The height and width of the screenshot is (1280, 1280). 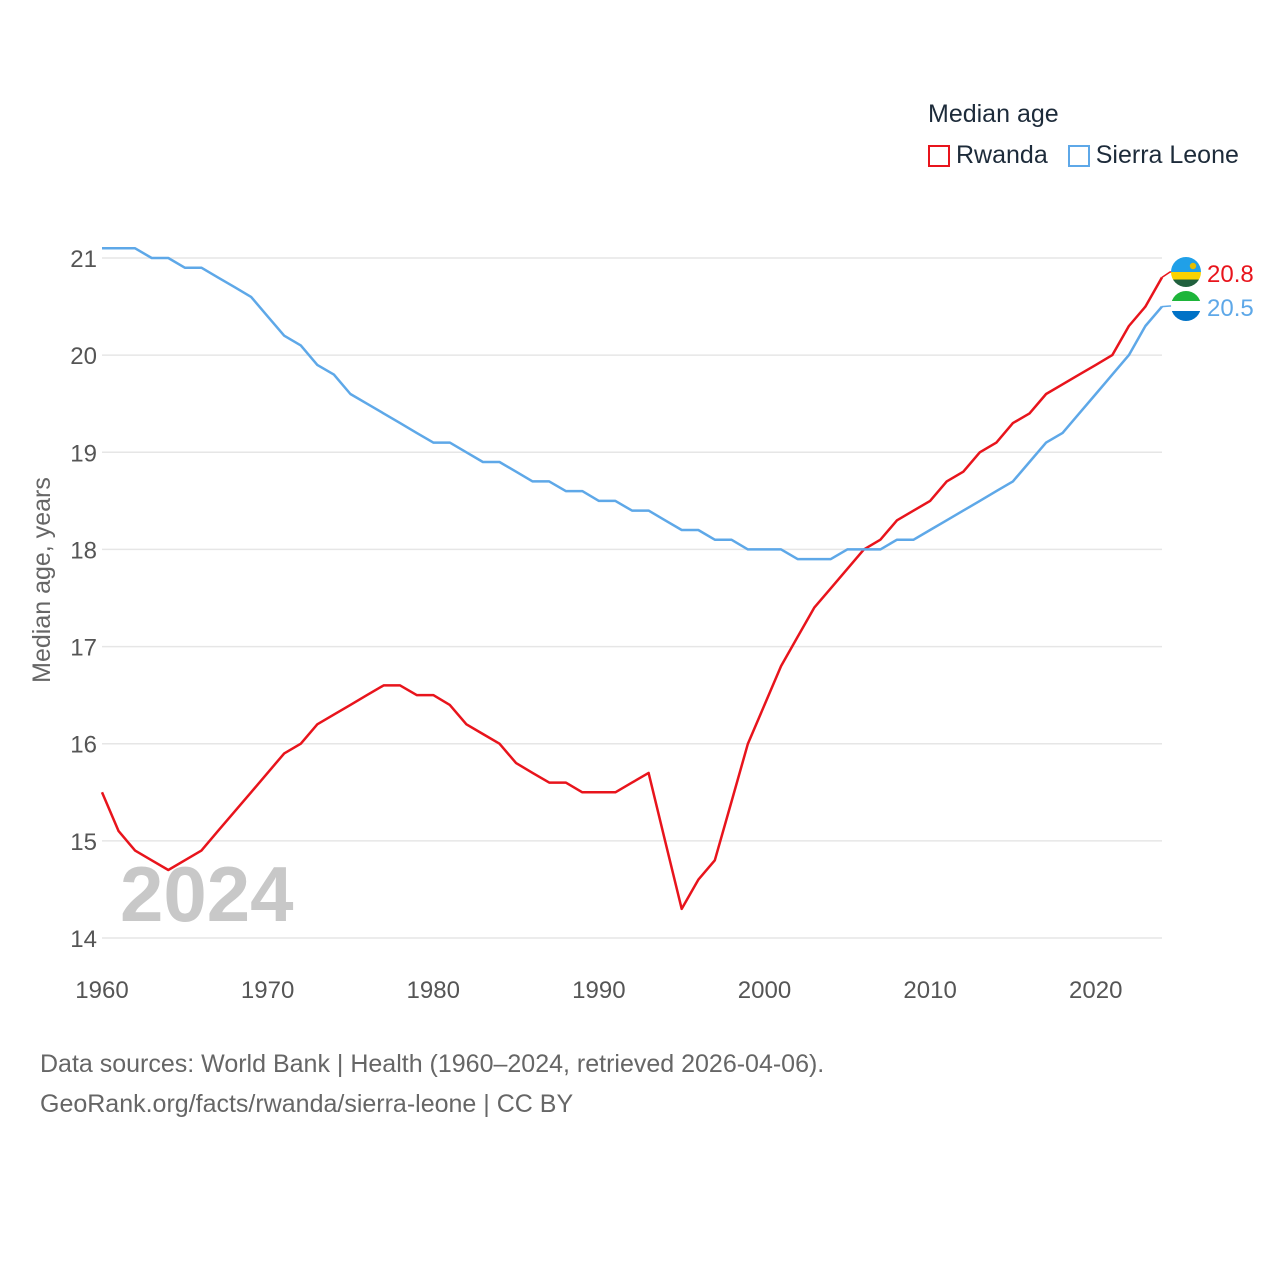 What do you see at coordinates (207, 894) in the screenshot?
I see `year-watermark: 2024` at bounding box center [207, 894].